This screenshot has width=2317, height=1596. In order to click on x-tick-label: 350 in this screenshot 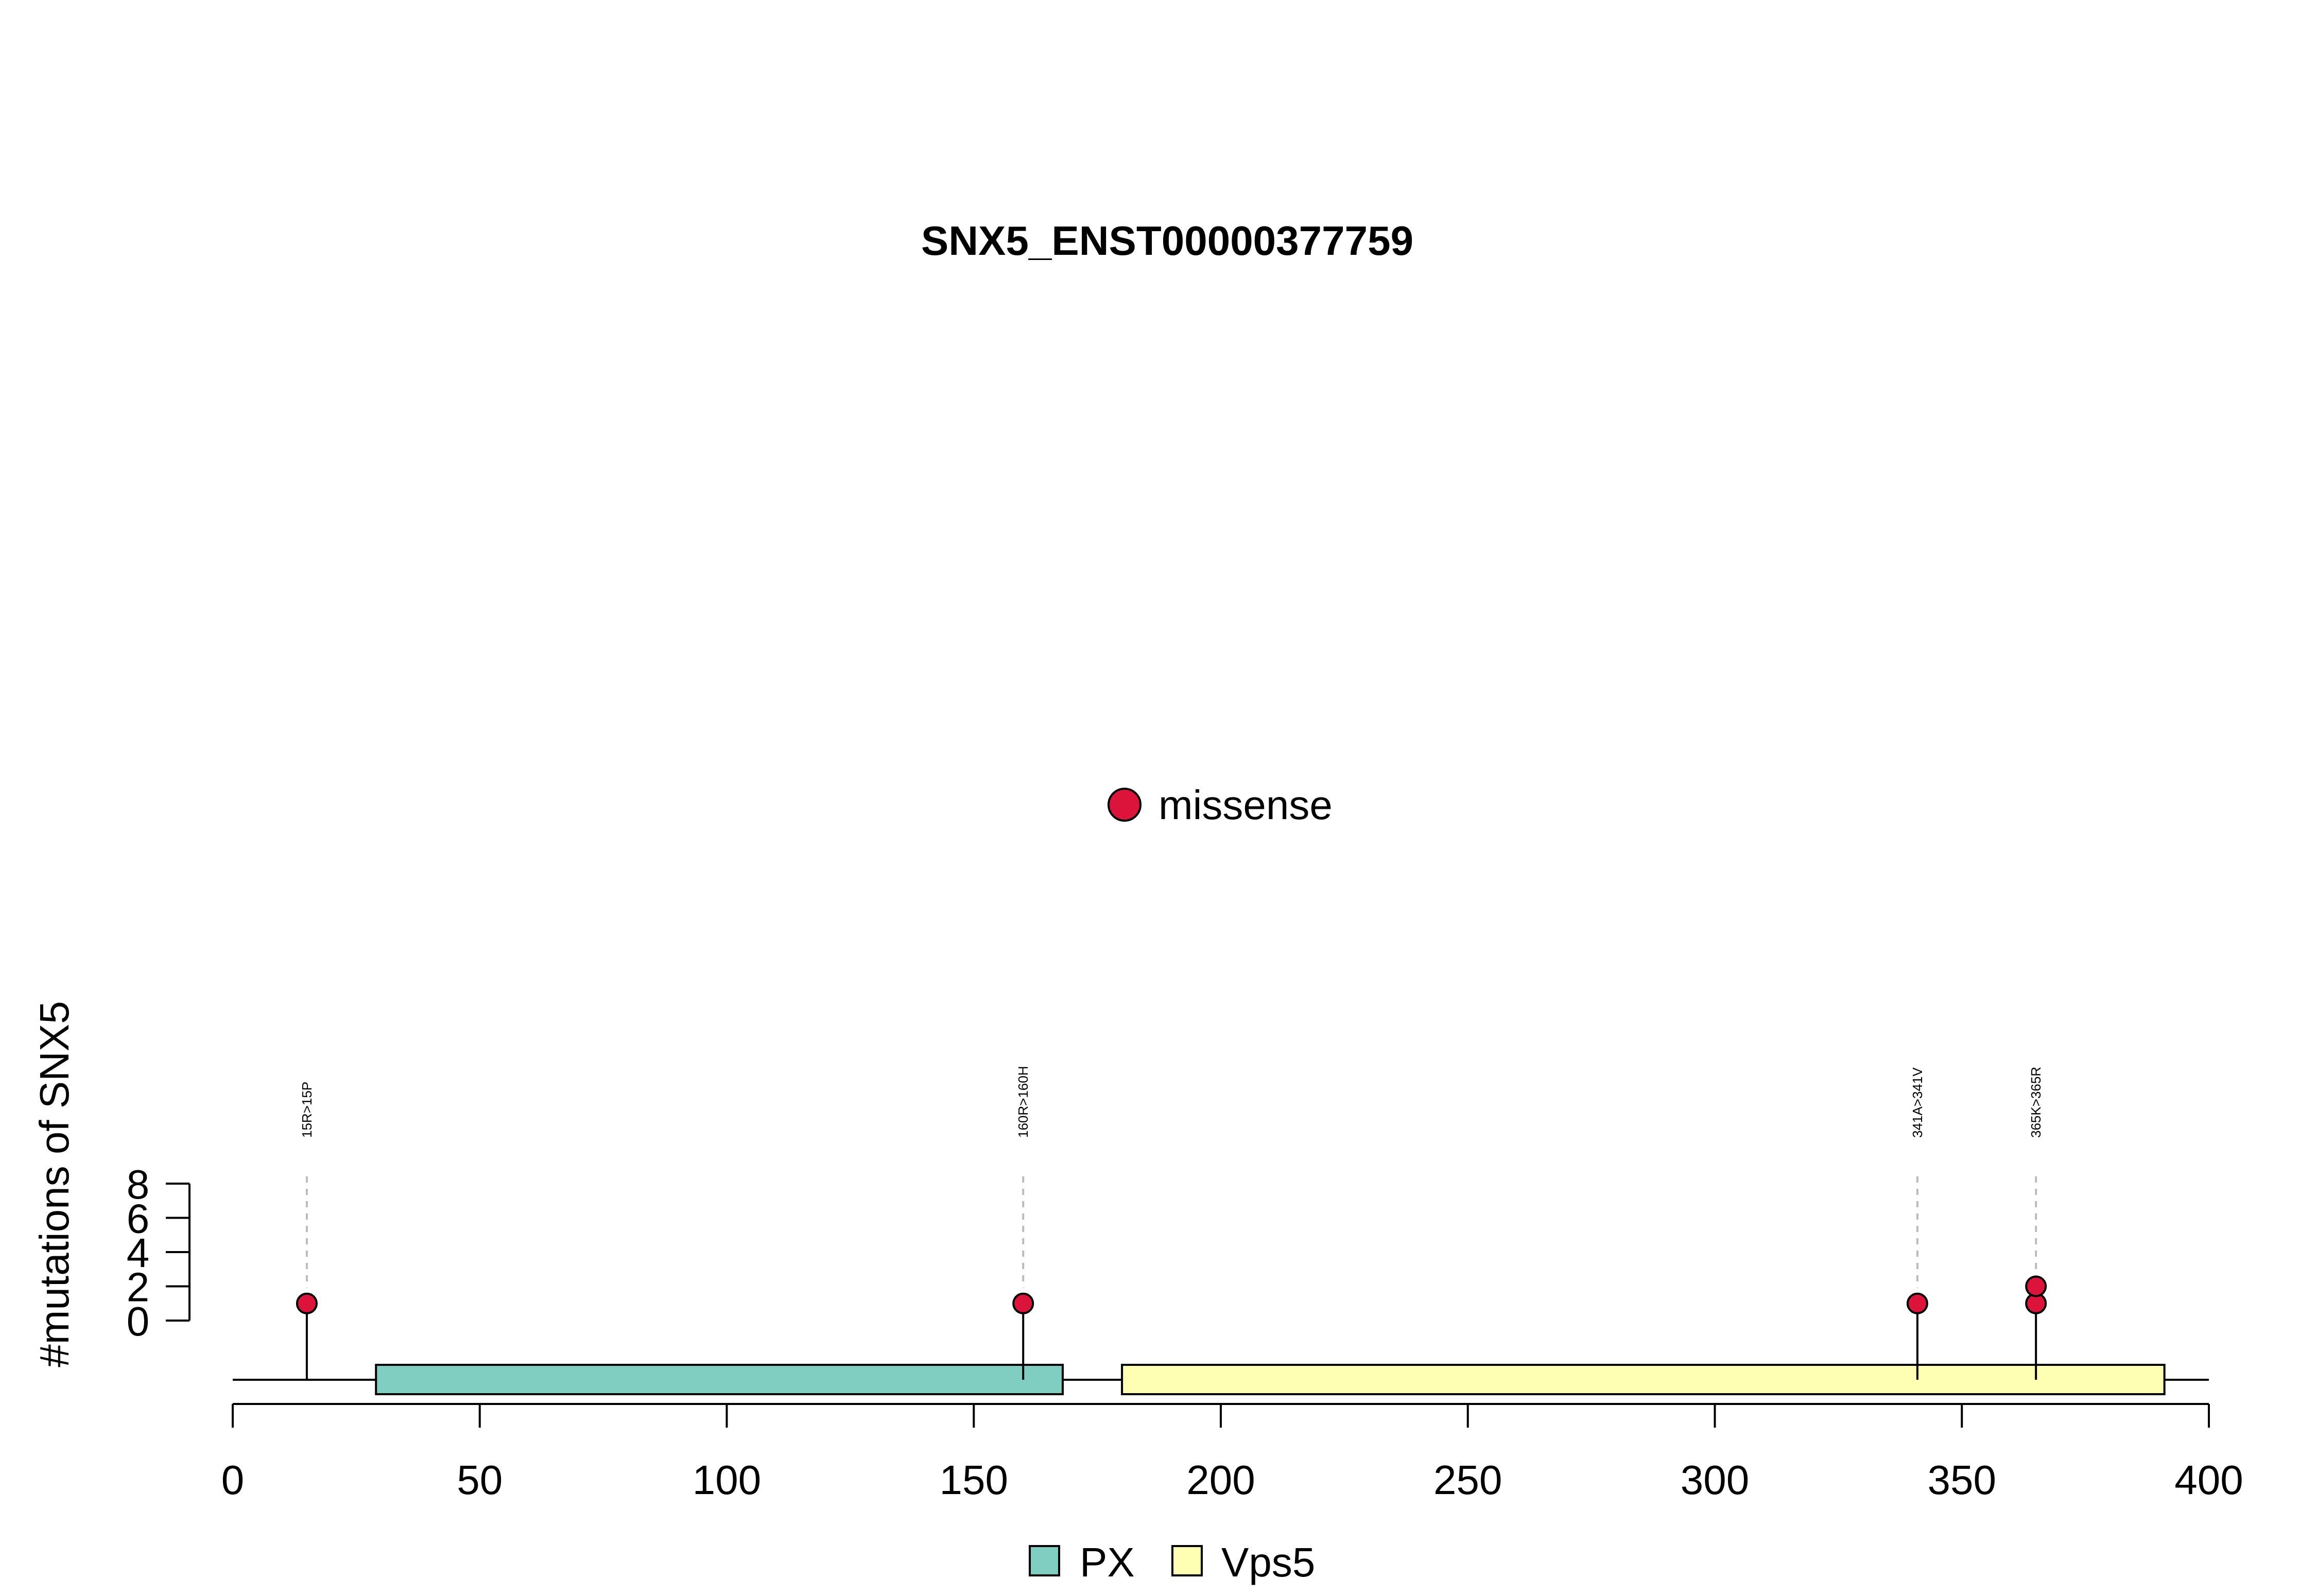, I will do `click(1962, 1480)`.